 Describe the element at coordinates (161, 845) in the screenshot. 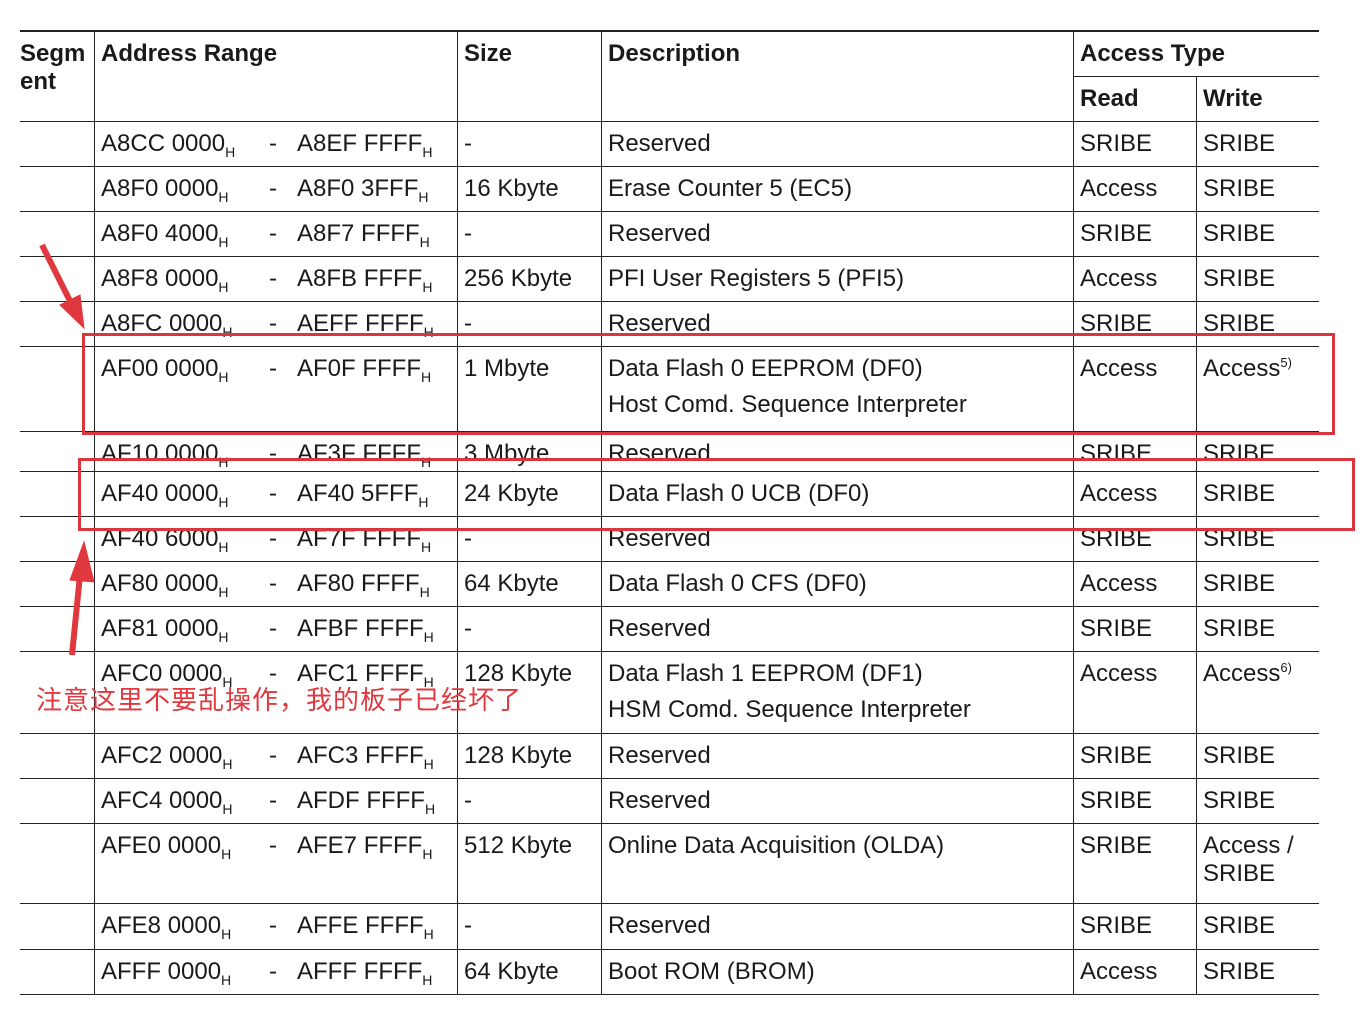

I see `address-start: AFE0 0000` at that location.